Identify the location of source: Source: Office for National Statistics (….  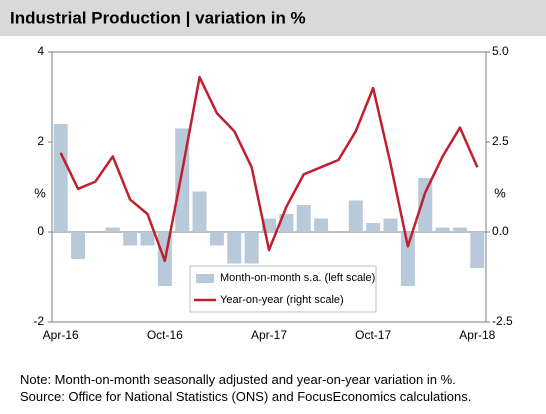
(246, 396).